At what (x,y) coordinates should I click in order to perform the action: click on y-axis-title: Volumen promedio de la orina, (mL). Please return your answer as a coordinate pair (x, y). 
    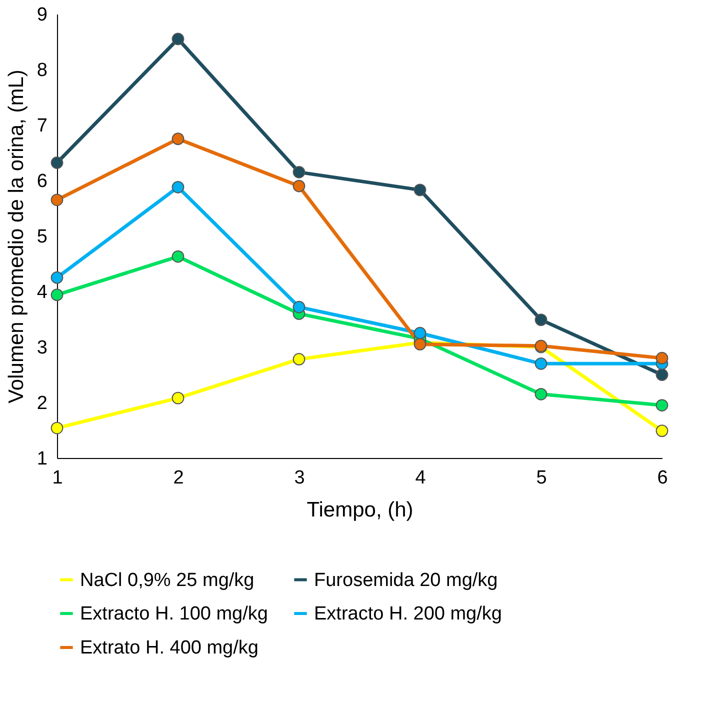
    Looking at the image, I should click on (16, 237).